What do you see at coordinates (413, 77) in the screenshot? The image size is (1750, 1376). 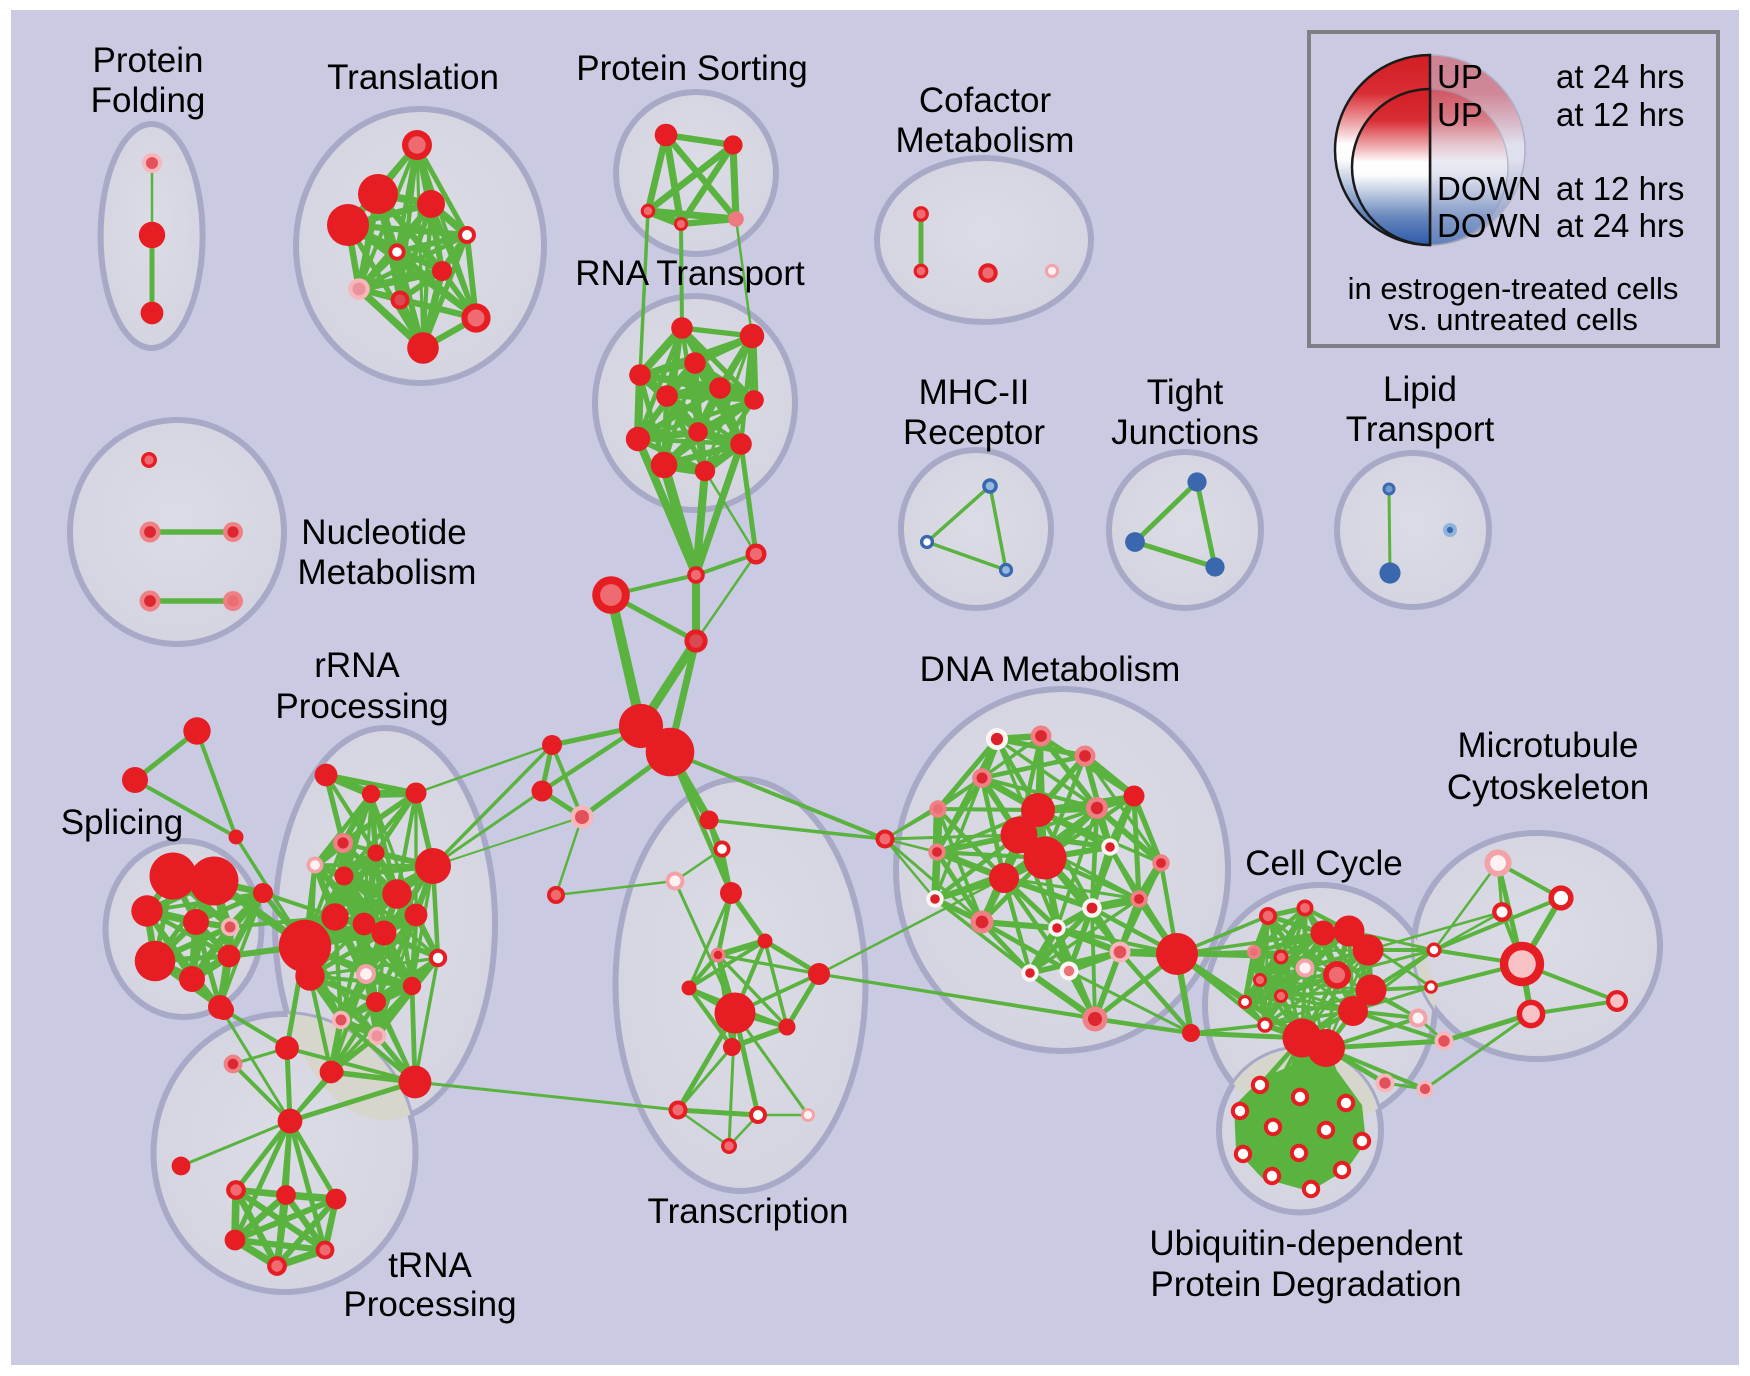 I see `svg-text: Translation` at bounding box center [413, 77].